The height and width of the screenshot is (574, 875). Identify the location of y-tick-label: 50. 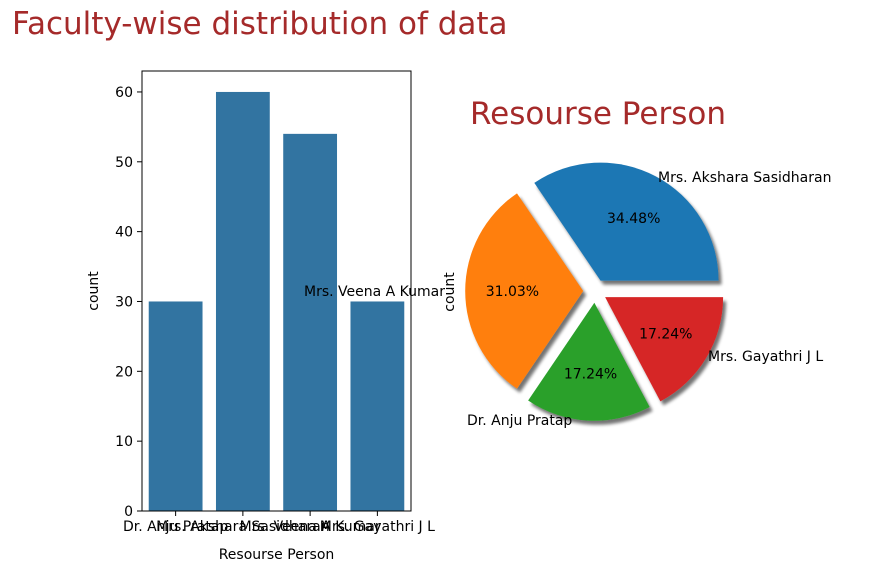
(124, 163).